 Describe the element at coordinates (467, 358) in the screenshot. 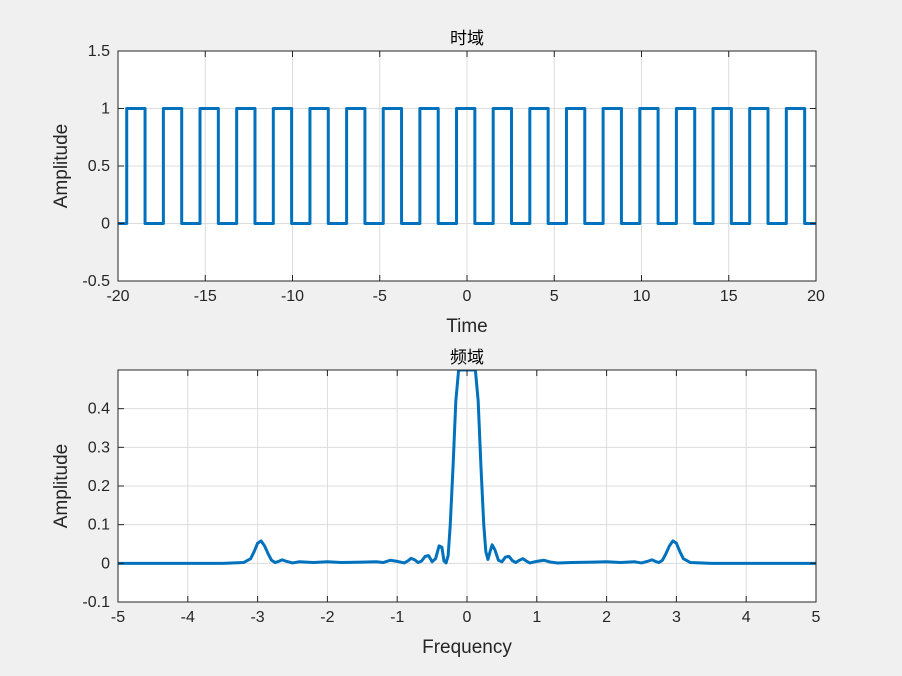

I see `chart-title: 频域` at that location.